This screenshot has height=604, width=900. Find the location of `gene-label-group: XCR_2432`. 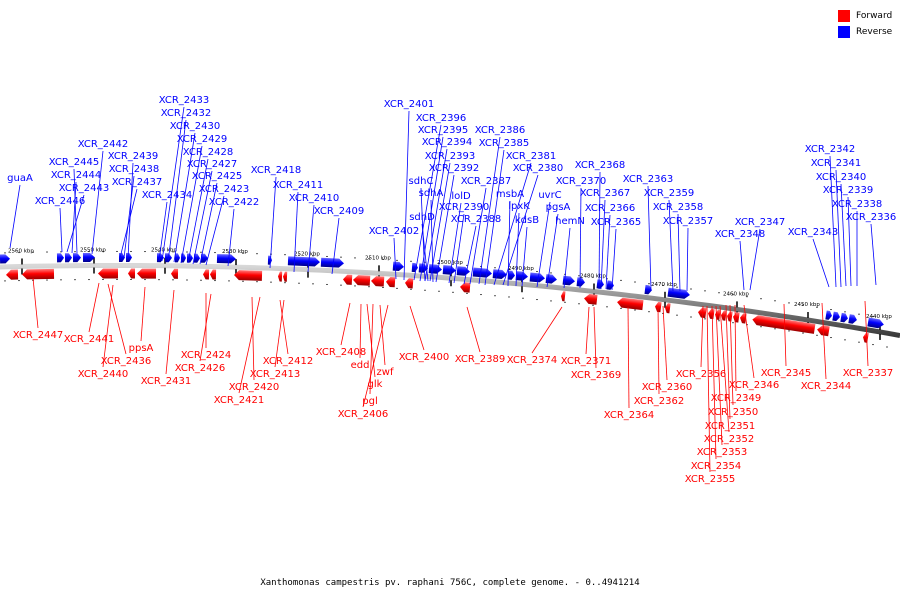

gene-label-group: XCR_2432 is located at coordinates (186, 185).